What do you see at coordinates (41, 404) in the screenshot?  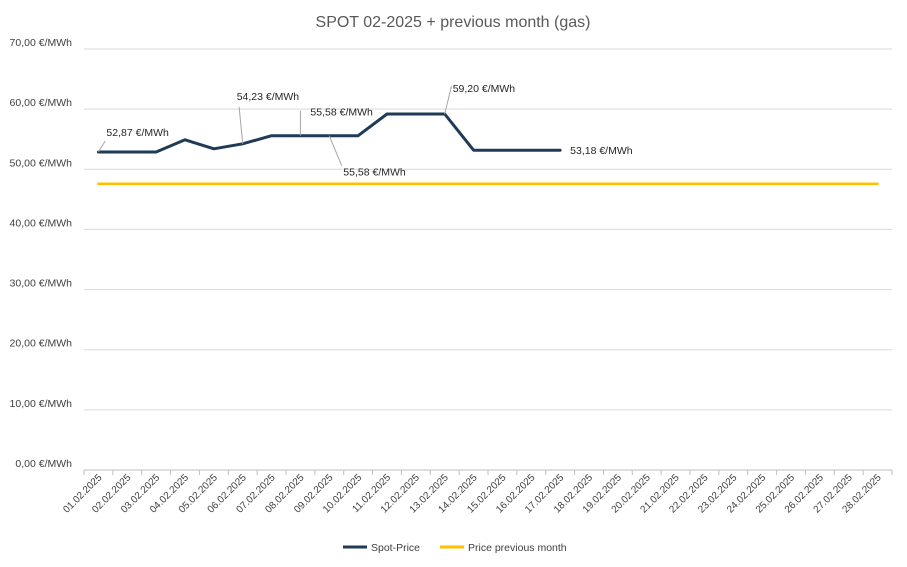 I see `y-tick-label: 10,00 €/MWh` at bounding box center [41, 404].